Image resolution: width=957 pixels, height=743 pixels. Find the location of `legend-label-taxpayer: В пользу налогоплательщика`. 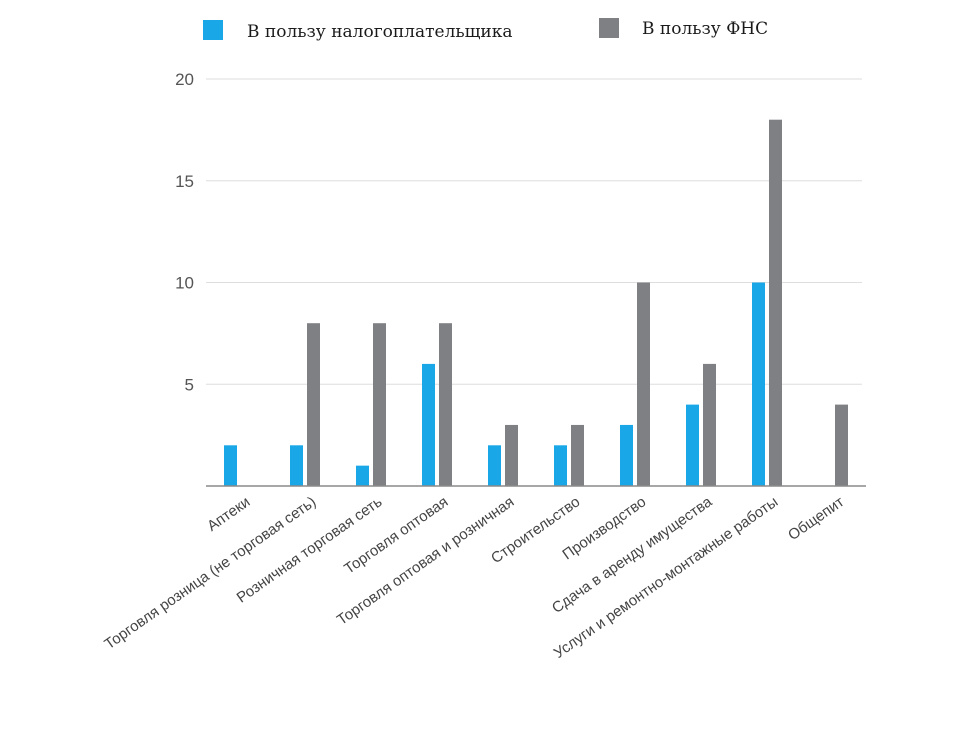

legend-label-taxpayer: В пользу налогоплательщика is located at coordinates (380, 32).